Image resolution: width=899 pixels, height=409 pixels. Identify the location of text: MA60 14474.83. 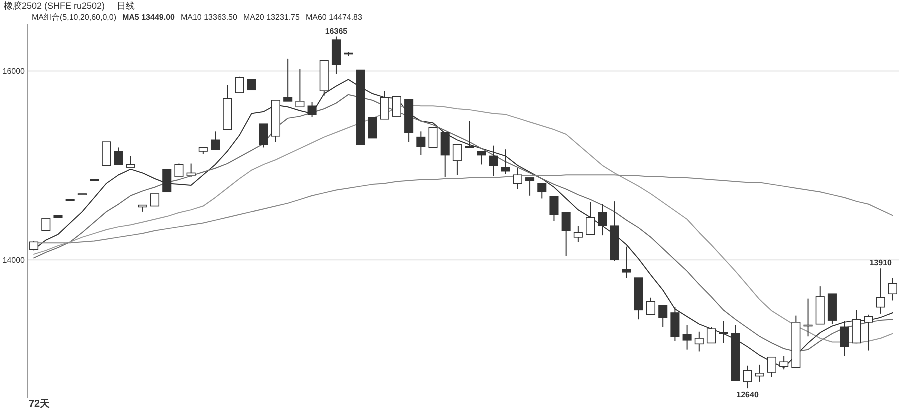
(335, 17).